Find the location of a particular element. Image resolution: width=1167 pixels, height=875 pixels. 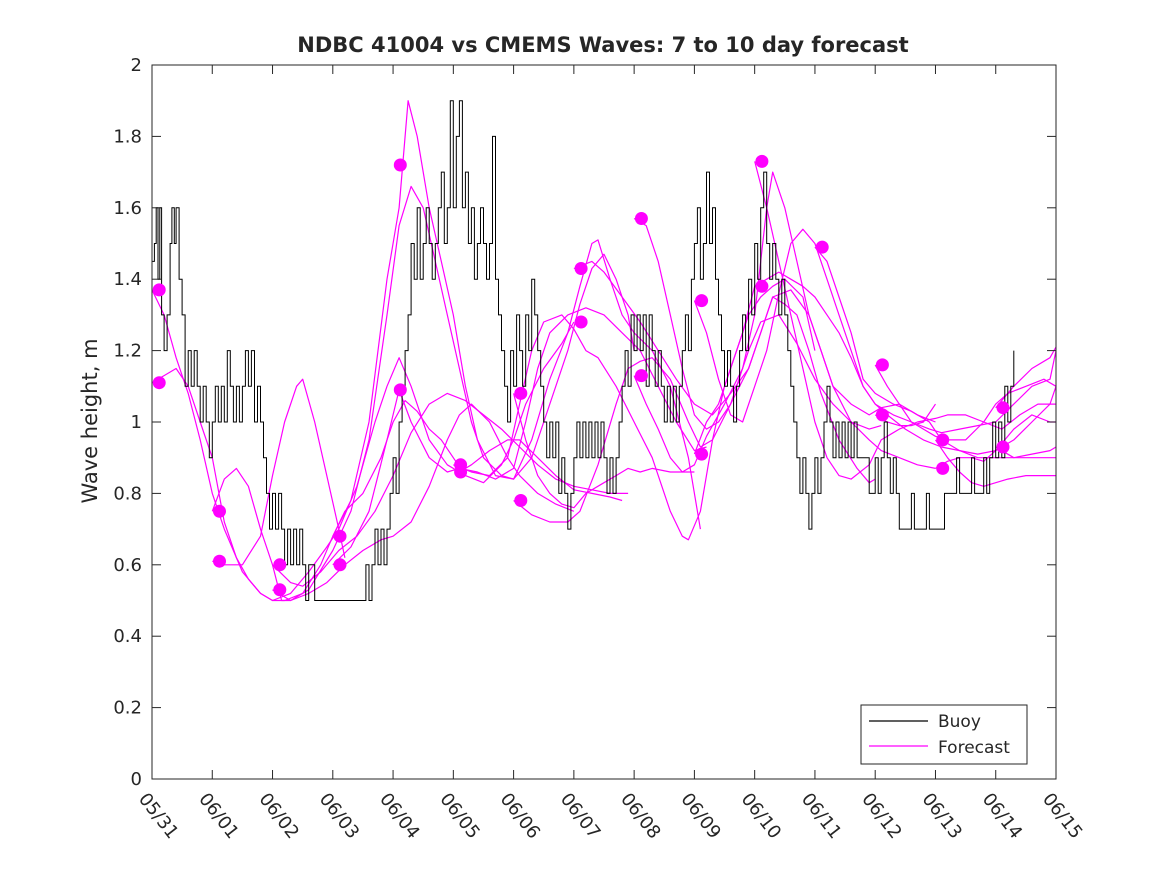

y-tick-label: 0.4 is located at coordinates (127, 636).